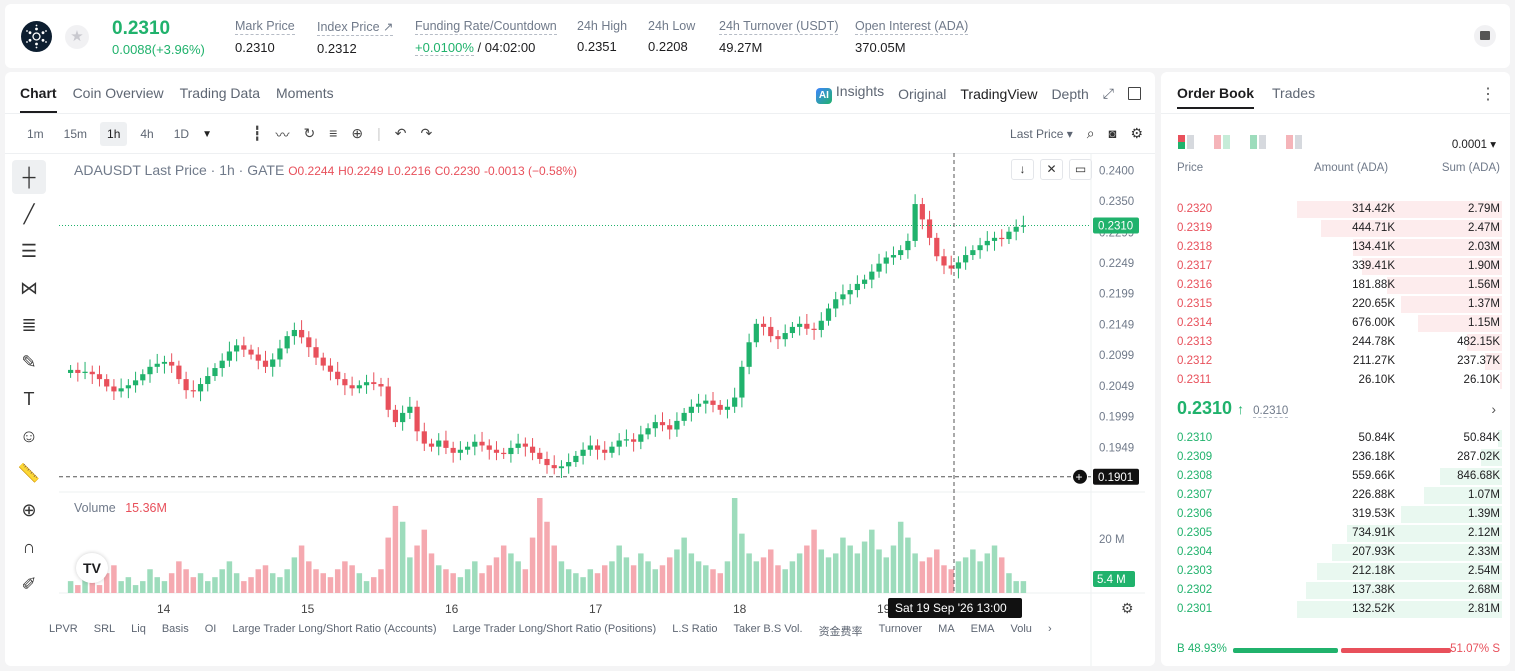 This screenshot has width=1515, height=671. I want to click on interval-4h: 4h, so click(147, 134).